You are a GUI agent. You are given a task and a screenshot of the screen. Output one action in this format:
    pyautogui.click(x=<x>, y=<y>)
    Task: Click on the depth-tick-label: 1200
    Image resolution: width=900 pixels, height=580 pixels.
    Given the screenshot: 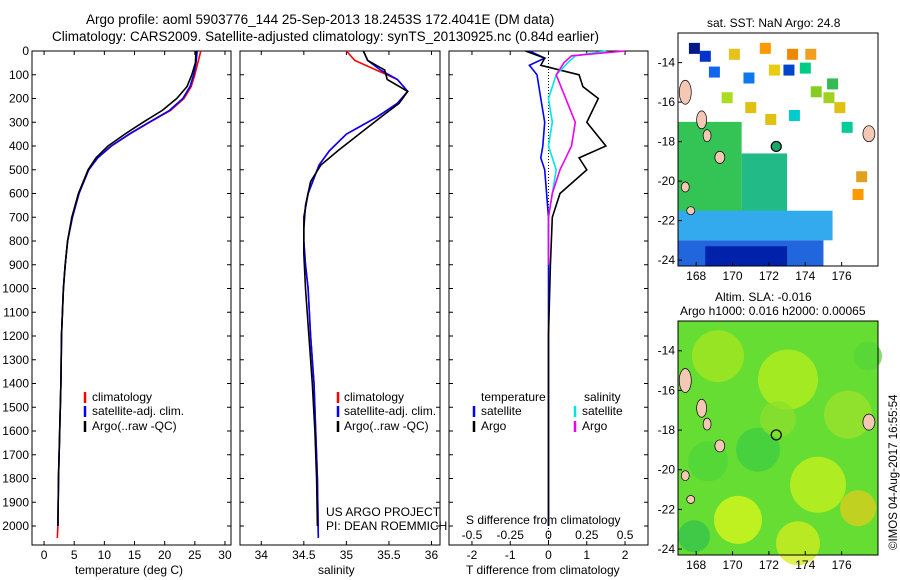 What is the action you would take?
    pyautogui.click(x=15, y=336)
    